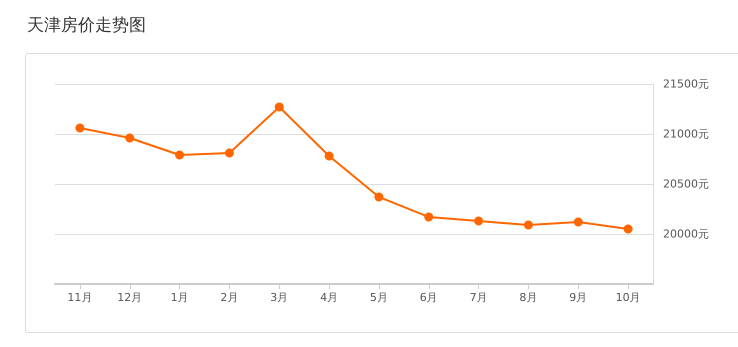 This screenshot has height=347, width=738. What do you see at coordinates (279, 297) in the screenshot?
I see `x-tick-label: 3月` at bounding box center [279, 297].